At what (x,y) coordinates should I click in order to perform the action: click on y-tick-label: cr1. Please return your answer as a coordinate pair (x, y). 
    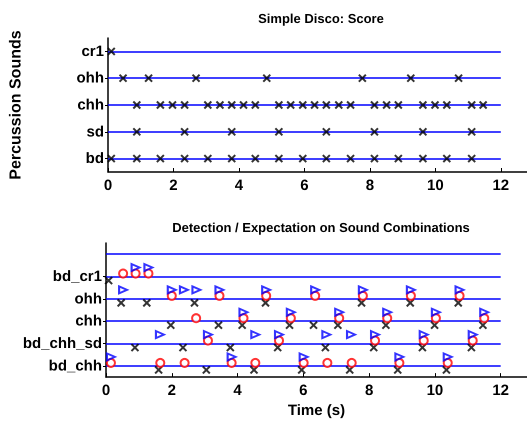
    Looking at the image, I should click on (92, 51).